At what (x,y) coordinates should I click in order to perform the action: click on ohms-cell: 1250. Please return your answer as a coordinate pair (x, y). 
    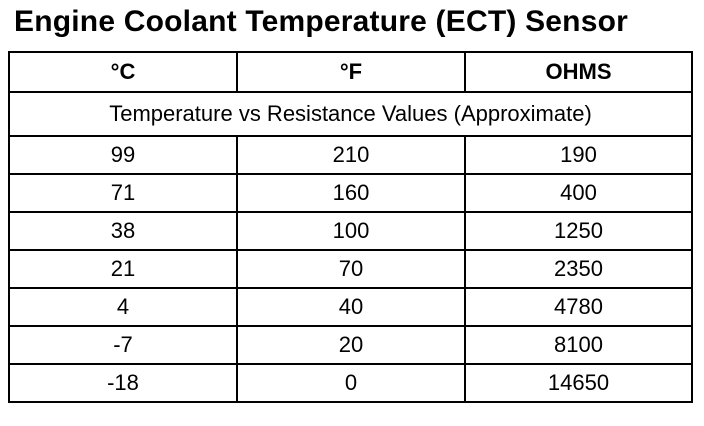
    Looking at the image, I should click on (578, 231).